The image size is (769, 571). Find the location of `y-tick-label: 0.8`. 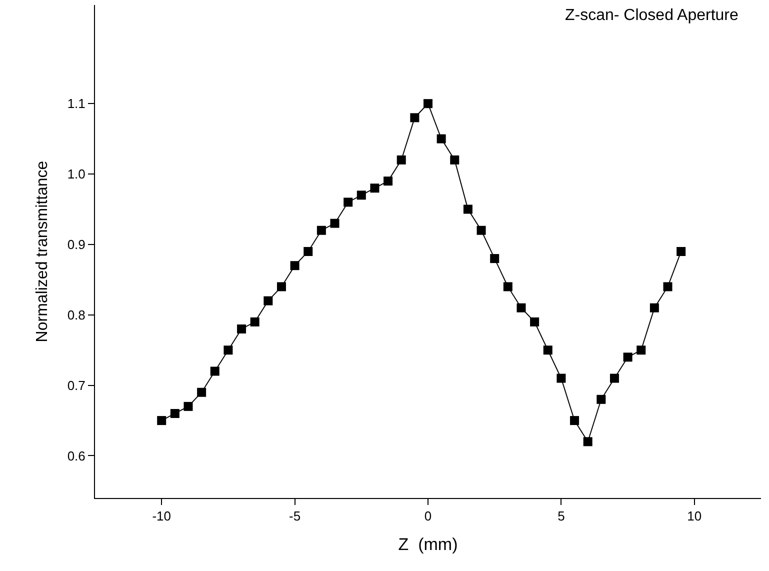

y-tick-label: 0.8 is located at coordinates (76, 314).